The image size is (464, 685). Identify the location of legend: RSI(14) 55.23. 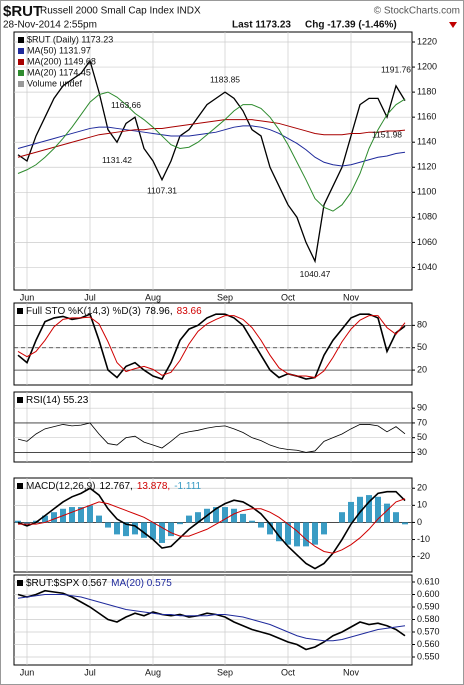
(57, 400).